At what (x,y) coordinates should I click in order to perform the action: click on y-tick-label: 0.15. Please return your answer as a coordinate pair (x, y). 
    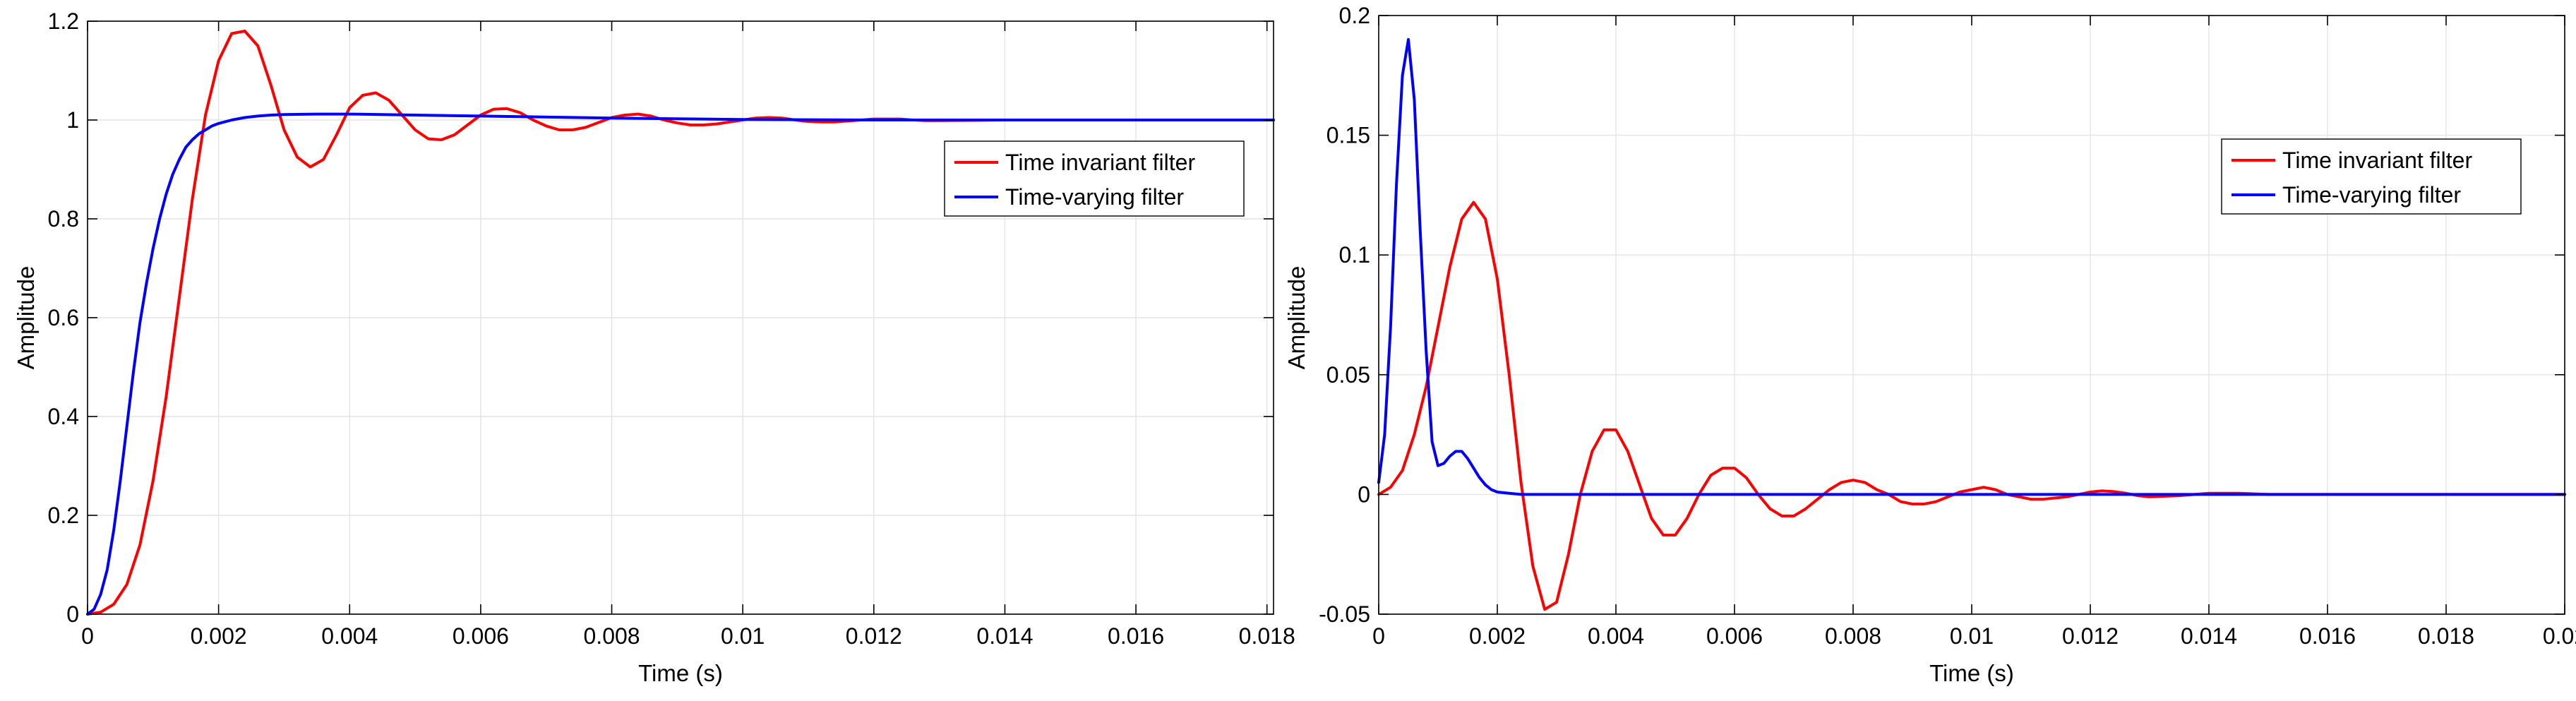
    Looking at the image, I should click on (1348, 135).